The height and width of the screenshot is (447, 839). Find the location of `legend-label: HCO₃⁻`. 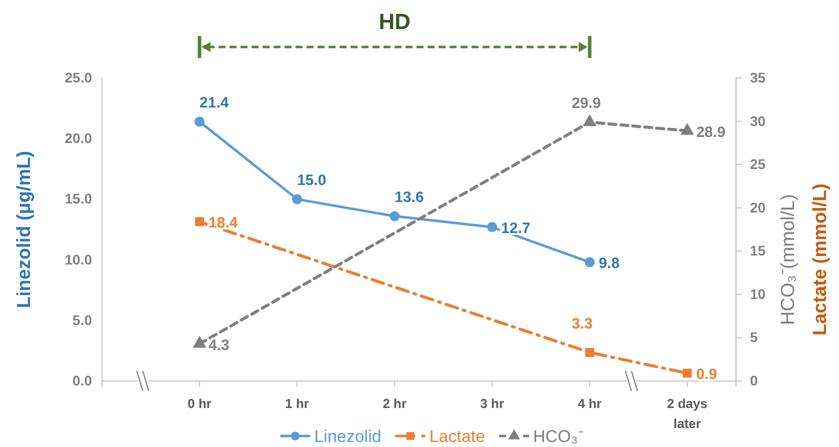

legend-label: HCO₃⁻ is located at coordinates (558, 436).